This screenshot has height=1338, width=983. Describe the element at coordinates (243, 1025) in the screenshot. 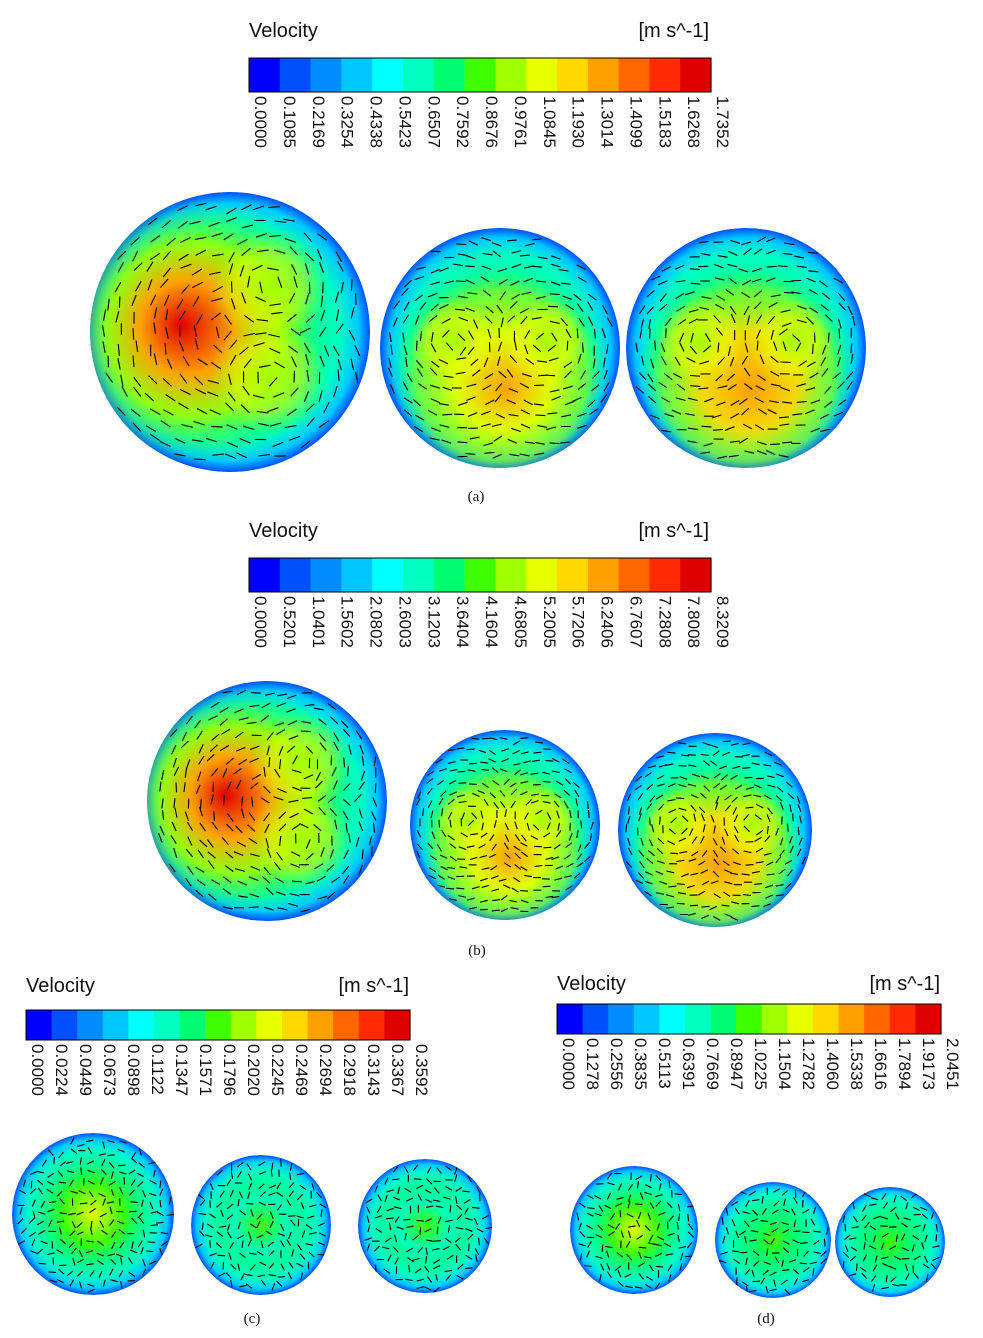

I see `colorbar-band` at that location.